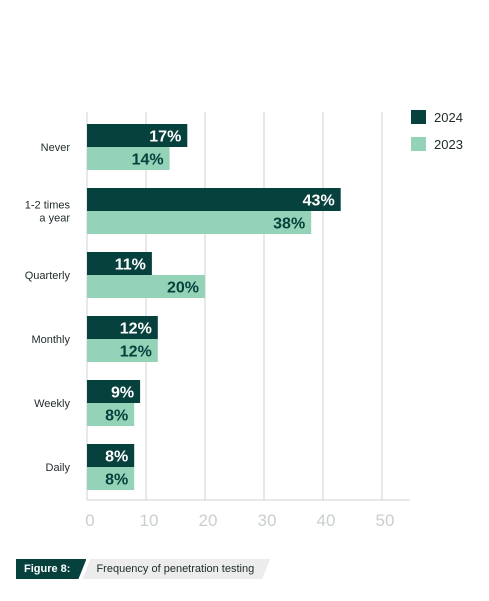 This screenshot has width=489, height=601. Describe the element at coordinates (385, 520) in the screenshot. I see `x-tick-label: 50` at that location.